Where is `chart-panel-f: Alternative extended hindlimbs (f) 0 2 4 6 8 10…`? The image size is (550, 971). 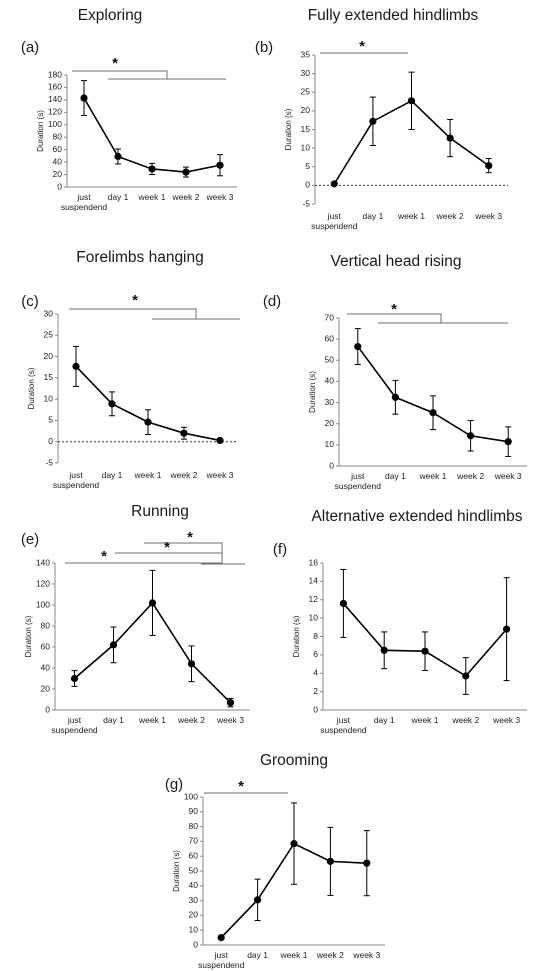 chart-panel-f: Alternative extended hindlimbs (f) 0 2 4 6 8 10… is located at coordinates (400, 621).